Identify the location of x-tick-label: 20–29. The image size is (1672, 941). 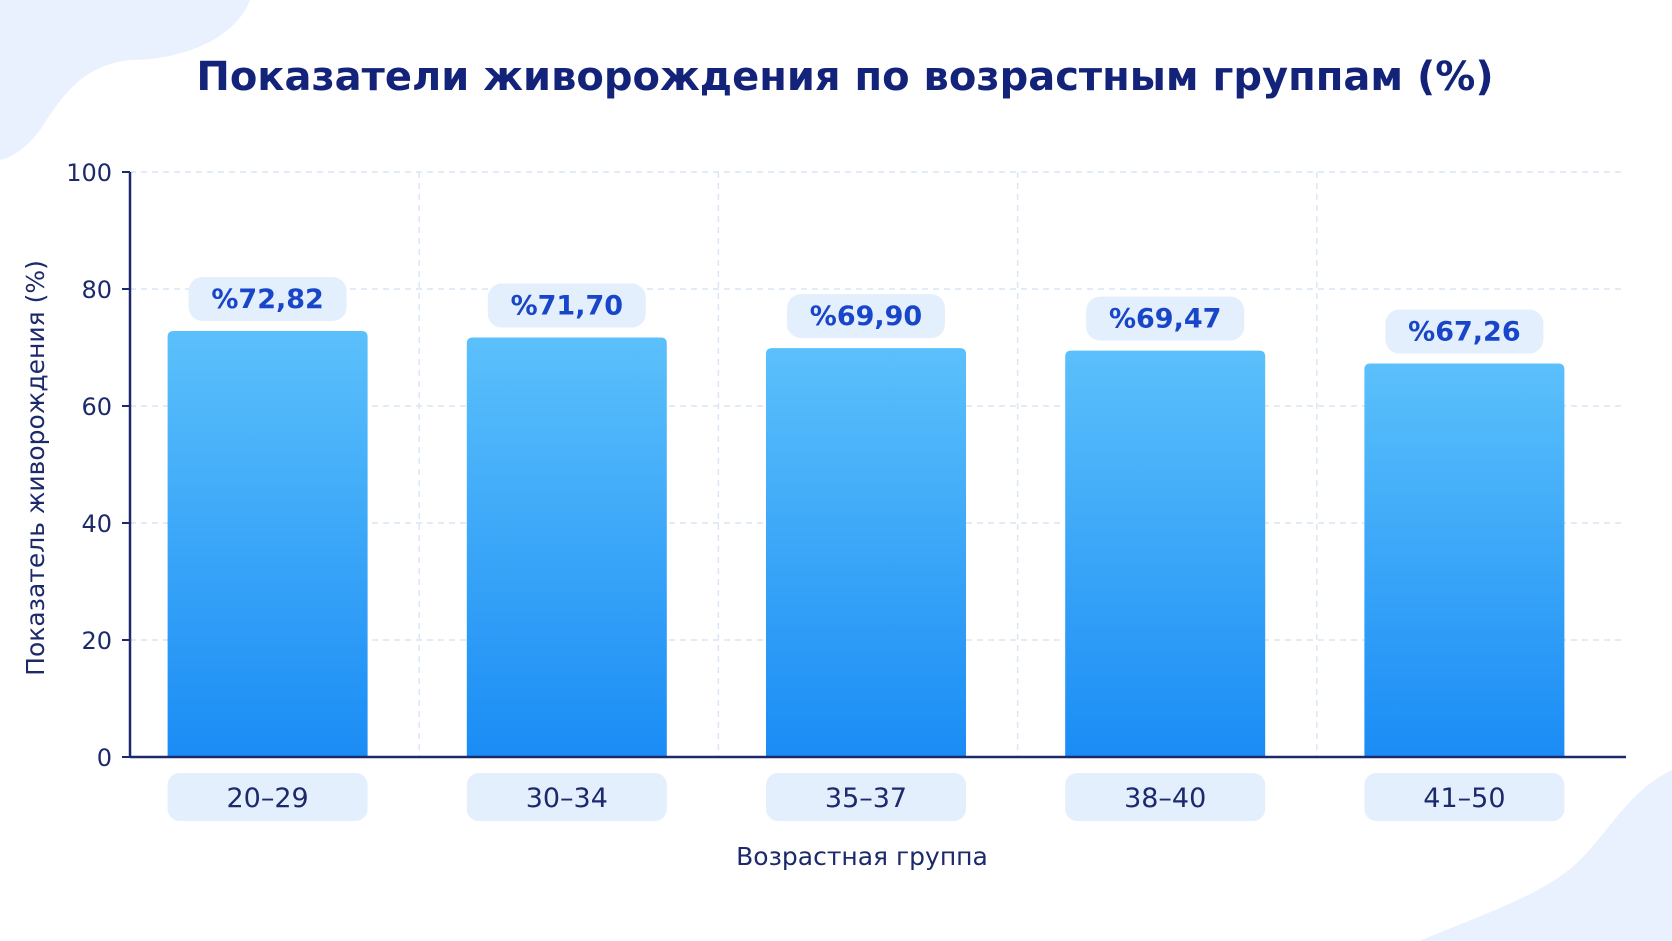
(267, 798).